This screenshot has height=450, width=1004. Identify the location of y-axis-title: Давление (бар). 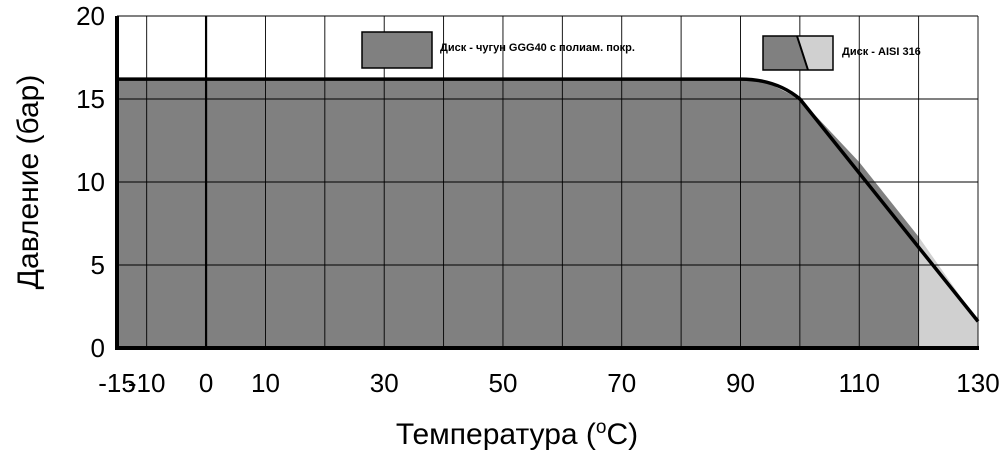
(28, 182).